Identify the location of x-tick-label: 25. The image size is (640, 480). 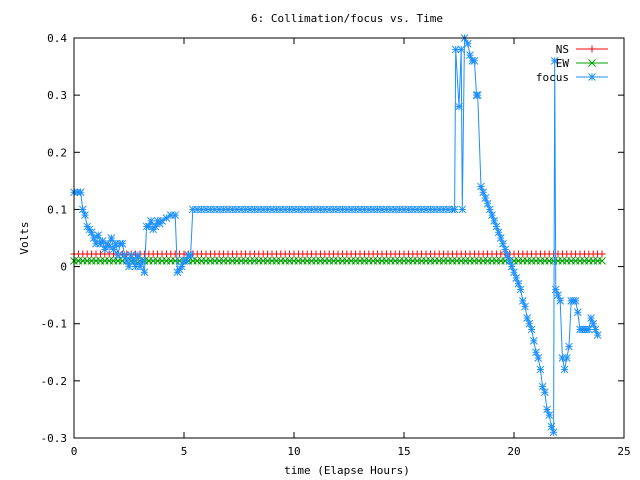
(623, 451).